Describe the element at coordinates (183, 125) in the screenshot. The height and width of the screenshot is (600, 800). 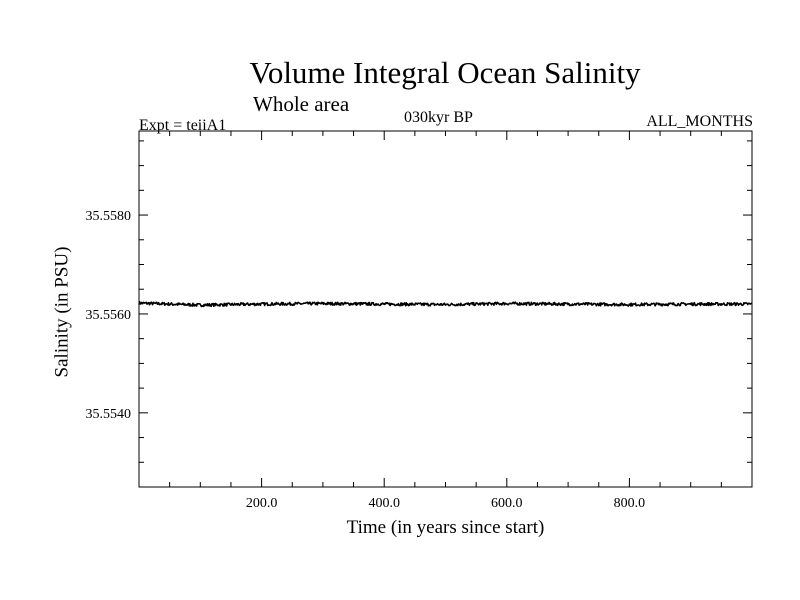
I see `experiment-label: Expt = teiiA1` at that location.